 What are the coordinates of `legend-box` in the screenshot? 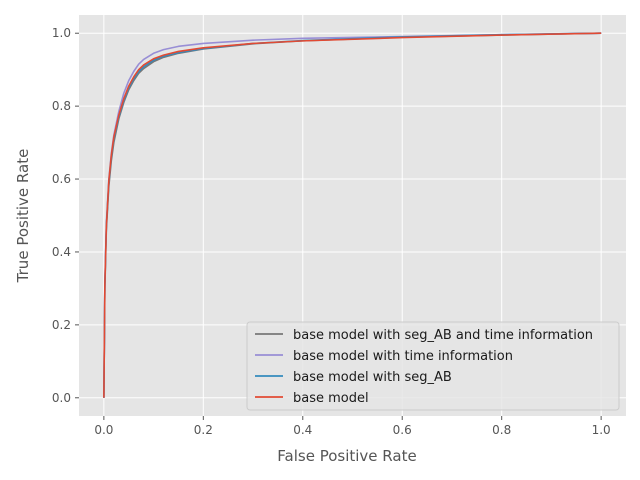 It's located at (433, 366).